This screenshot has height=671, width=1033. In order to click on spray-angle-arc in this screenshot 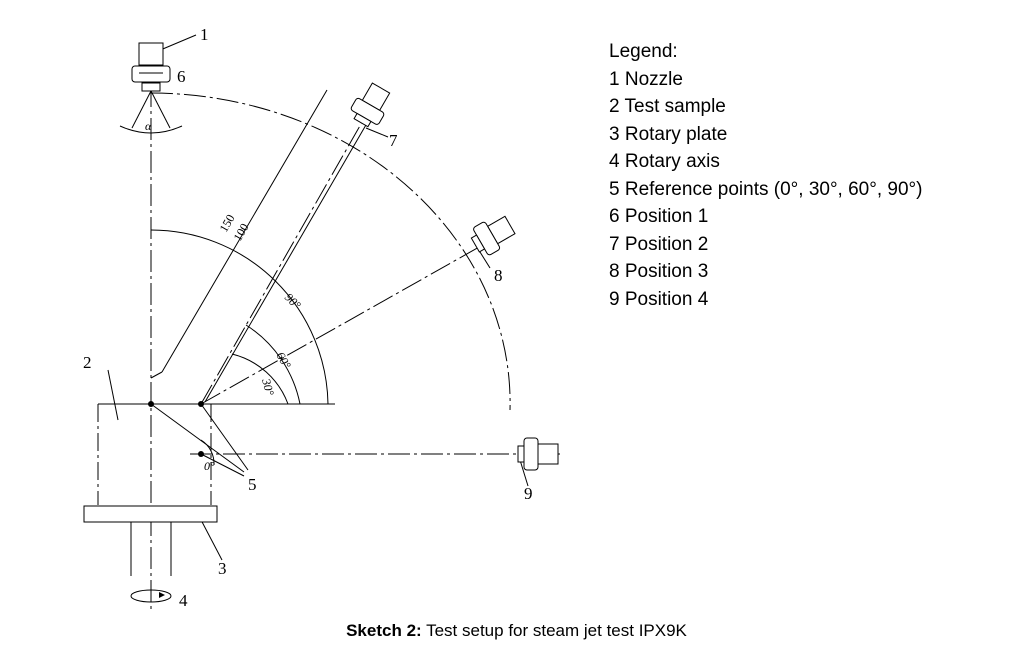, I will do `click(151, 129)`.